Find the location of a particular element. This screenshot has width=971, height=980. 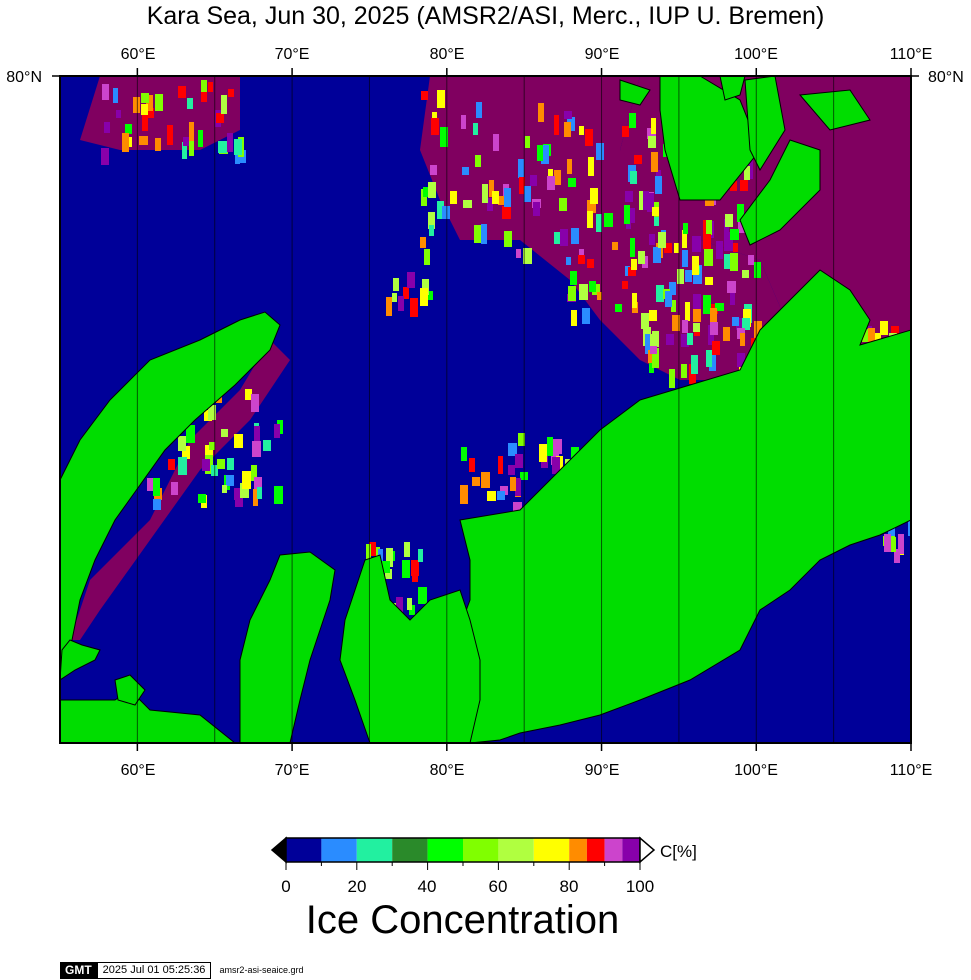

colorbar-tick-100: 100 is located at coordinates (640, 886).